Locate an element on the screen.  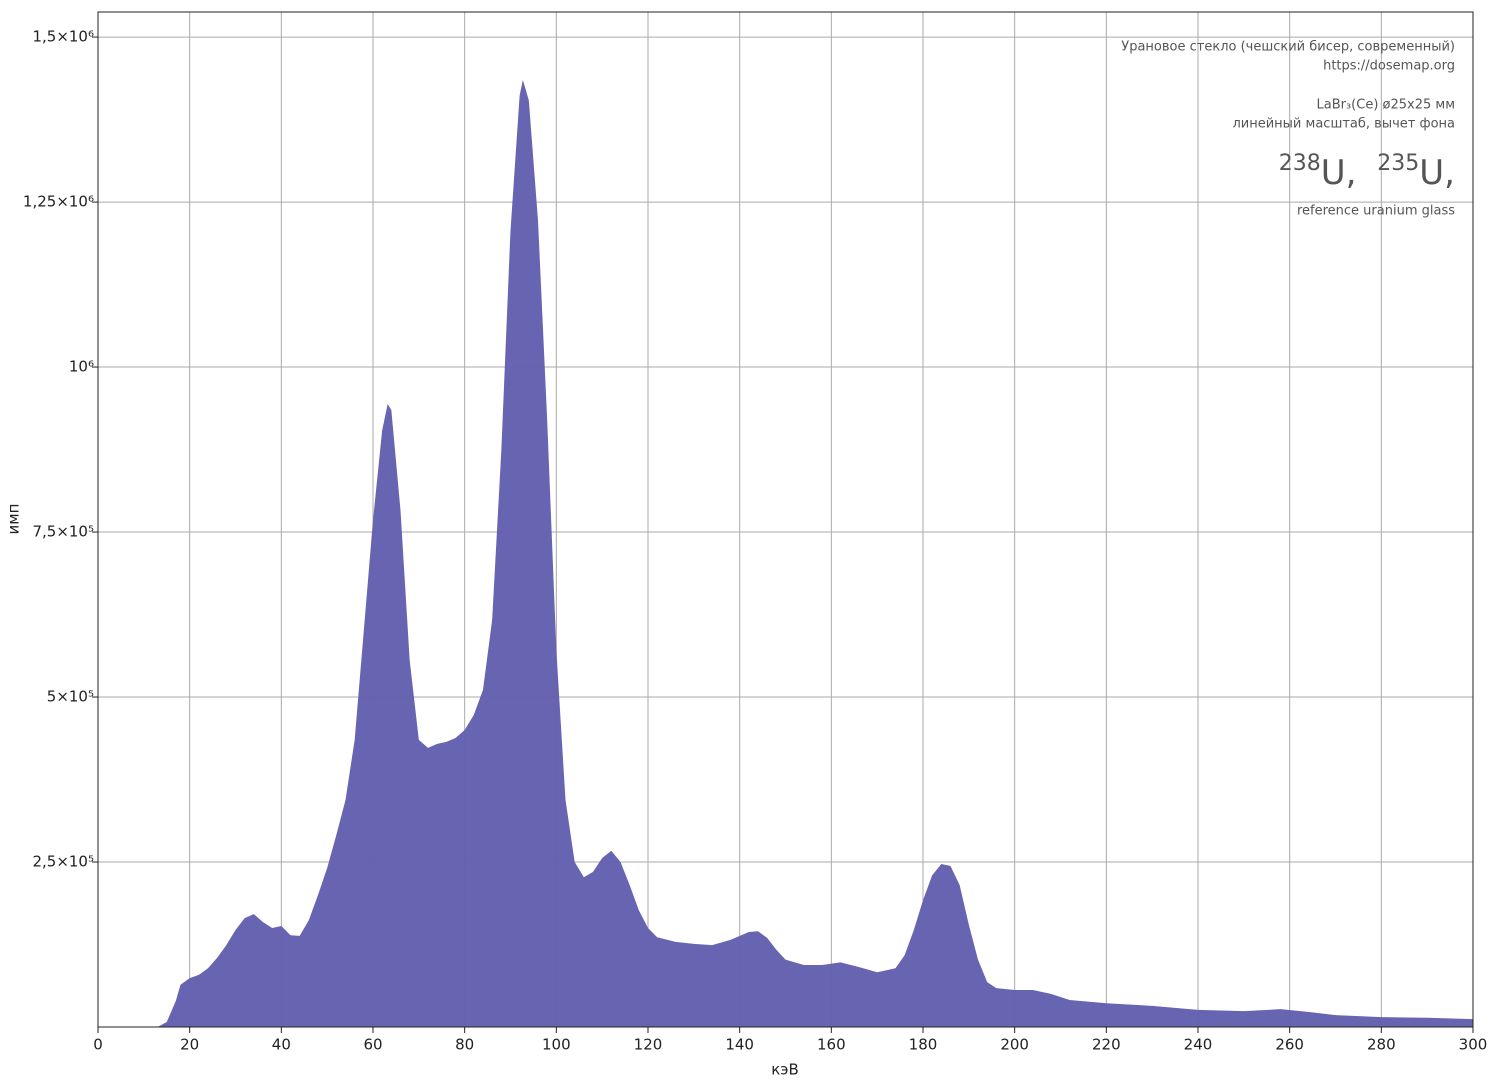
x-tick-label: 140 is located at coordinates (739, 1045).